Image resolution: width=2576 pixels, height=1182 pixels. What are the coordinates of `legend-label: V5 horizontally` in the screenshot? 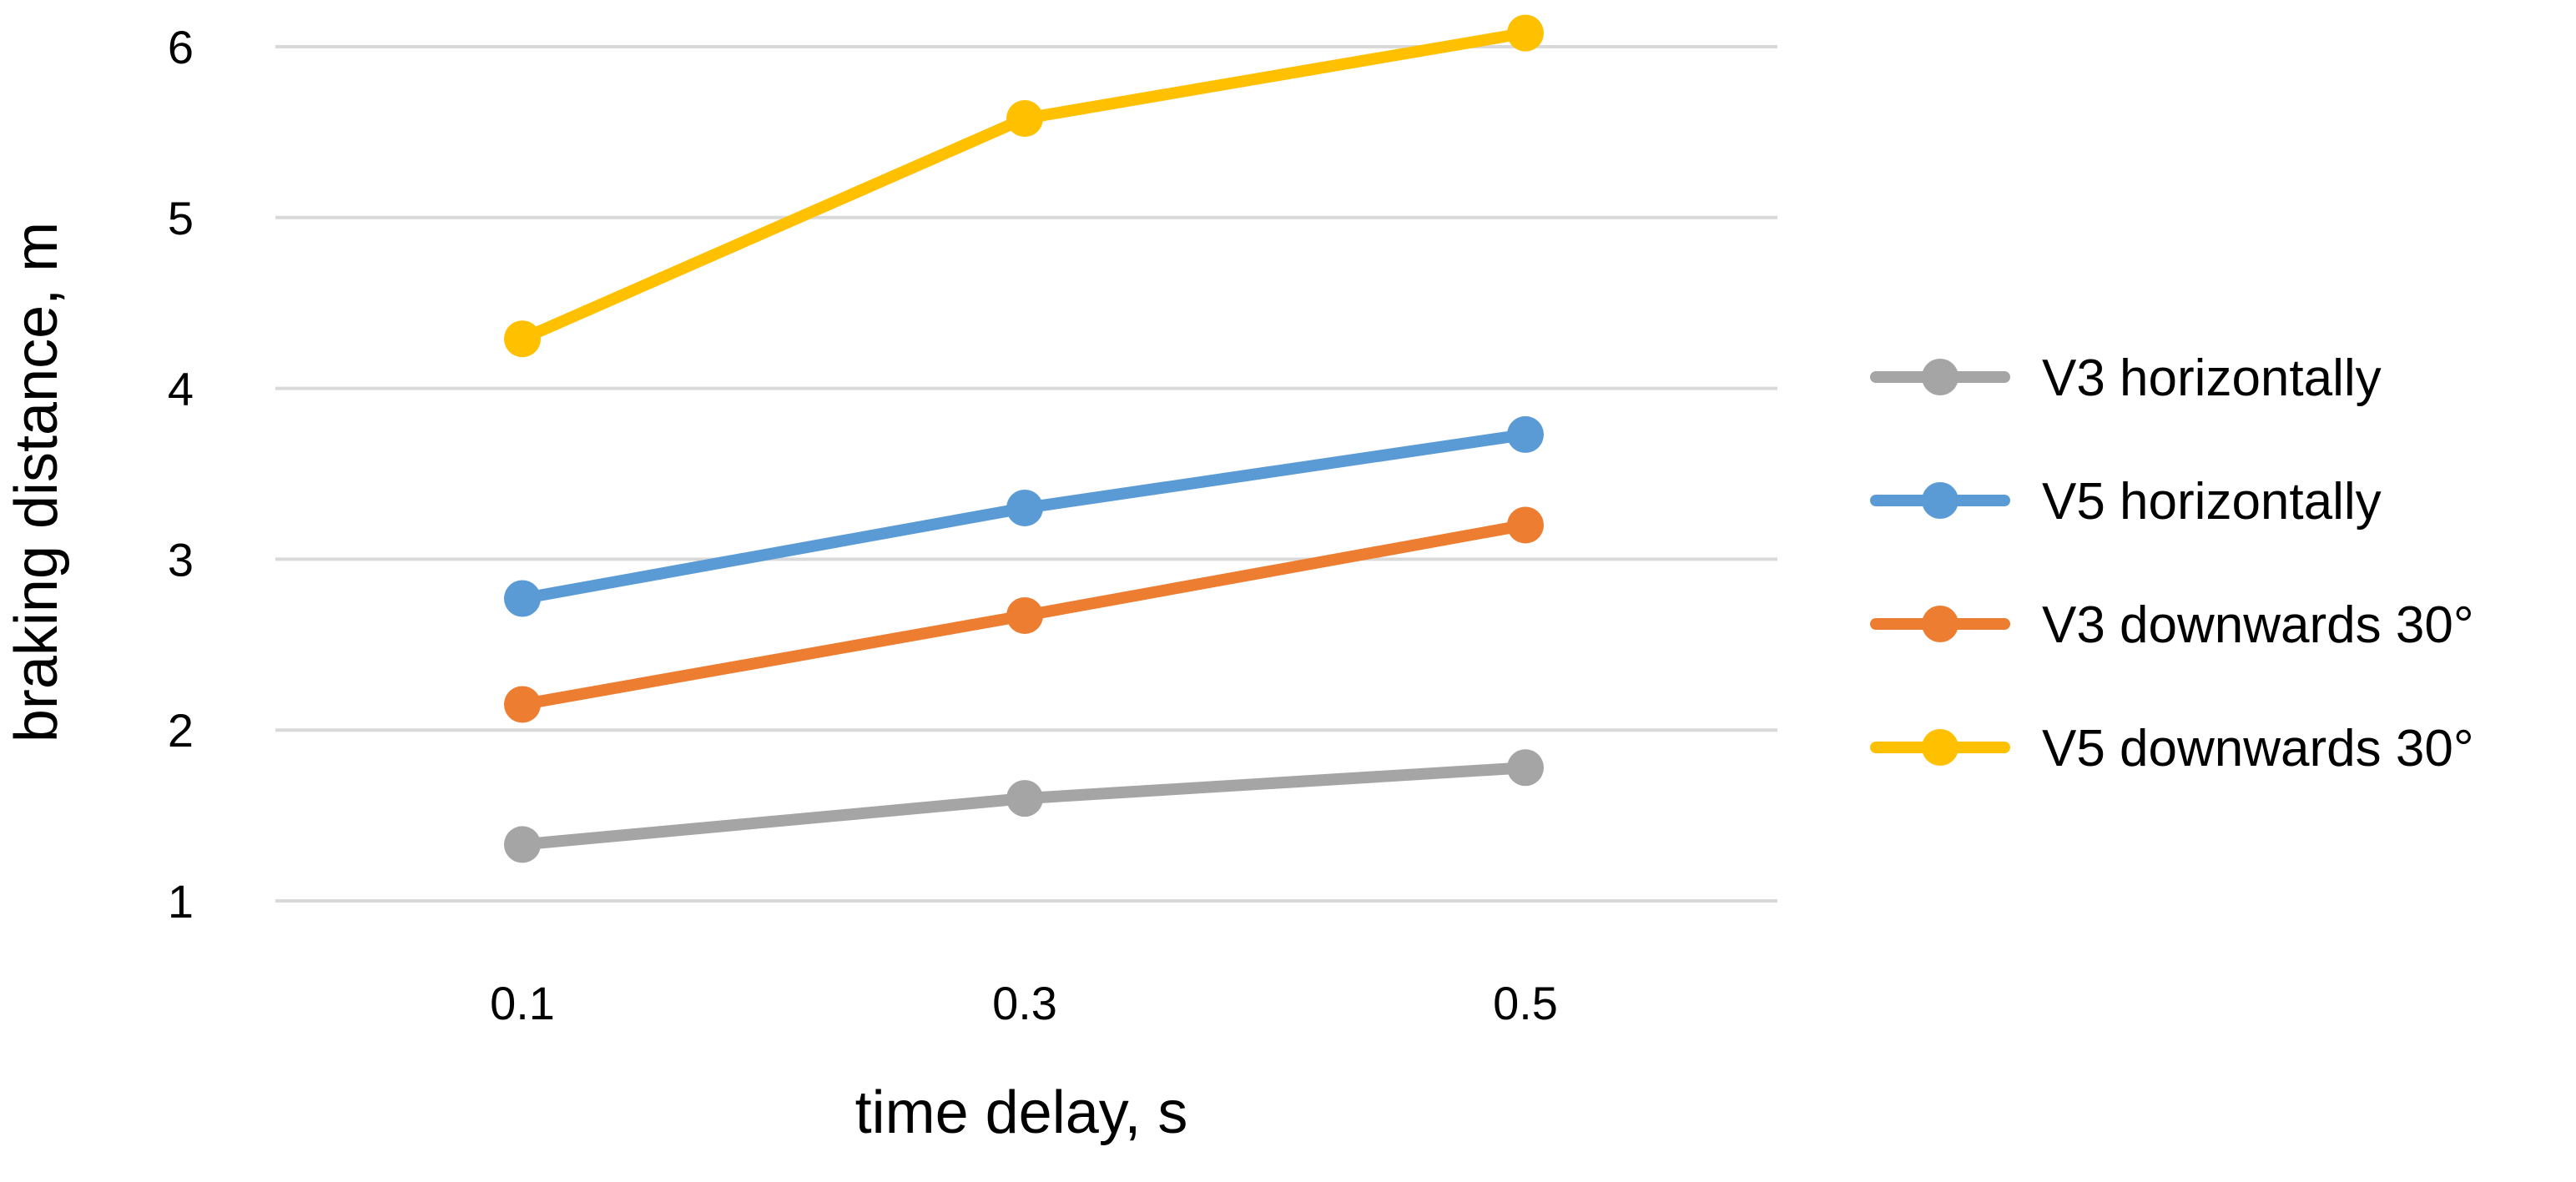 It's located at (2212, 502).